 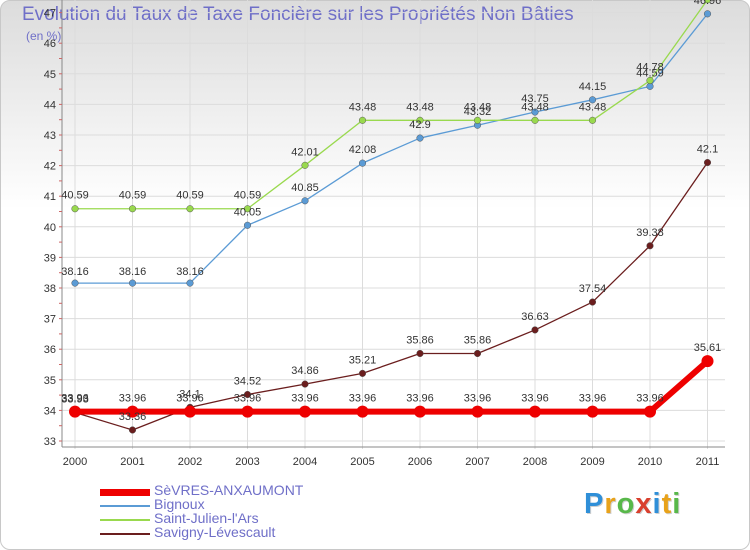 I want to click on y-tick-label: 40, so click(x=50, y=228).